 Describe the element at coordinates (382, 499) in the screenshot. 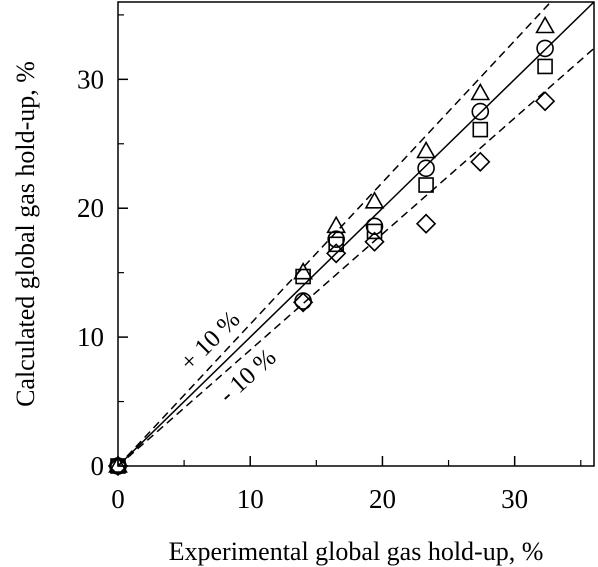

I see `x-tick-label-20: 20` at that location.